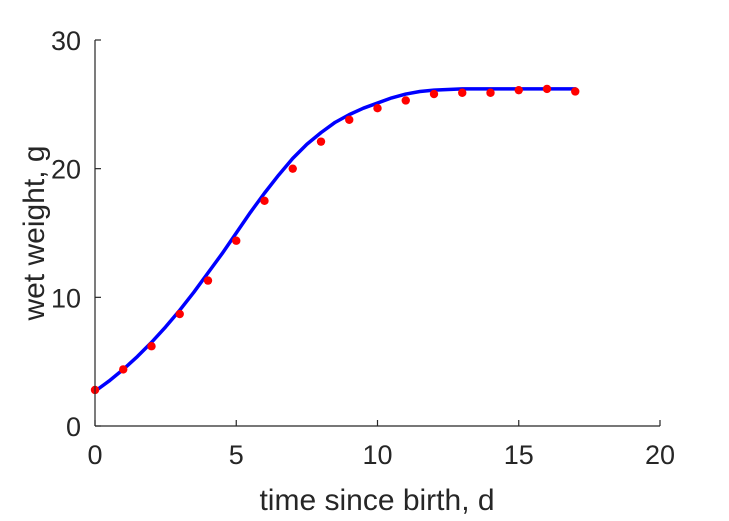 The image size is (729, 521). Describe the element at coordinates (66, 170) in the screenshot. I see `y-tick-label: 20` at that location.